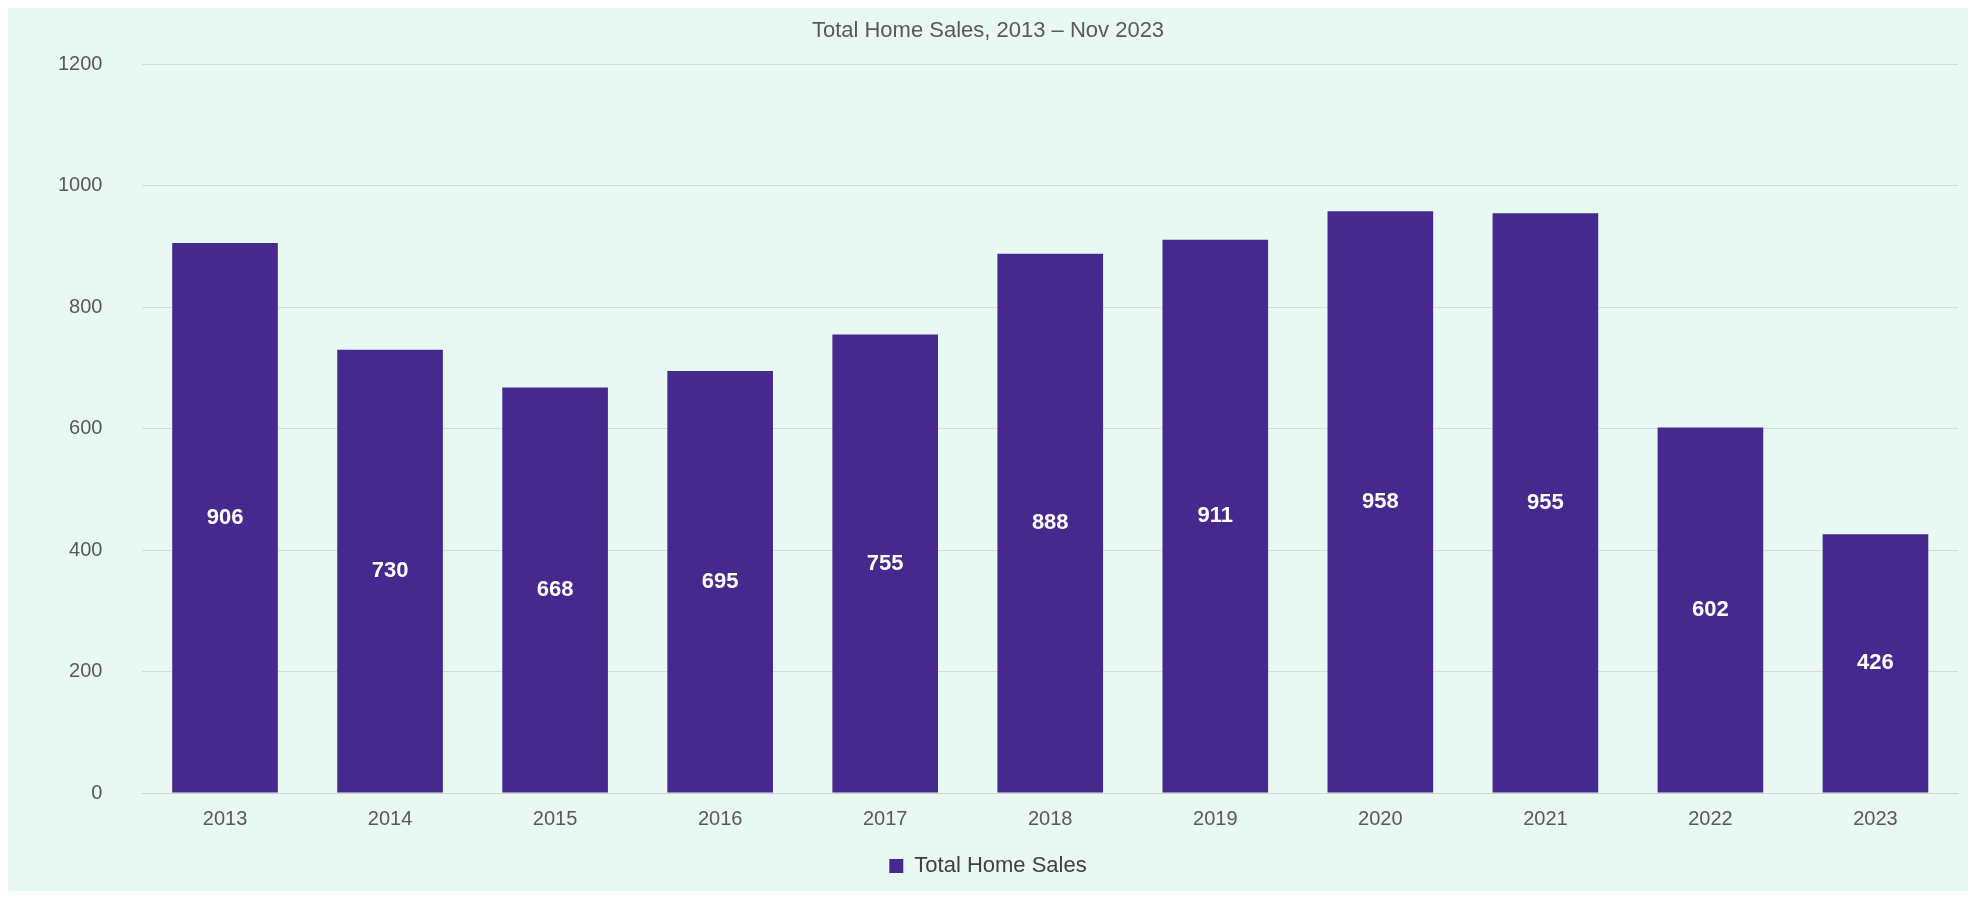 This screenshot has width=1976, height=899. What do you see at coordinates (988, 30) in the screenshot?
I see `chart-title: Total Home Sales, 2013 – Nov 2023` at bounding box center [988, 30].